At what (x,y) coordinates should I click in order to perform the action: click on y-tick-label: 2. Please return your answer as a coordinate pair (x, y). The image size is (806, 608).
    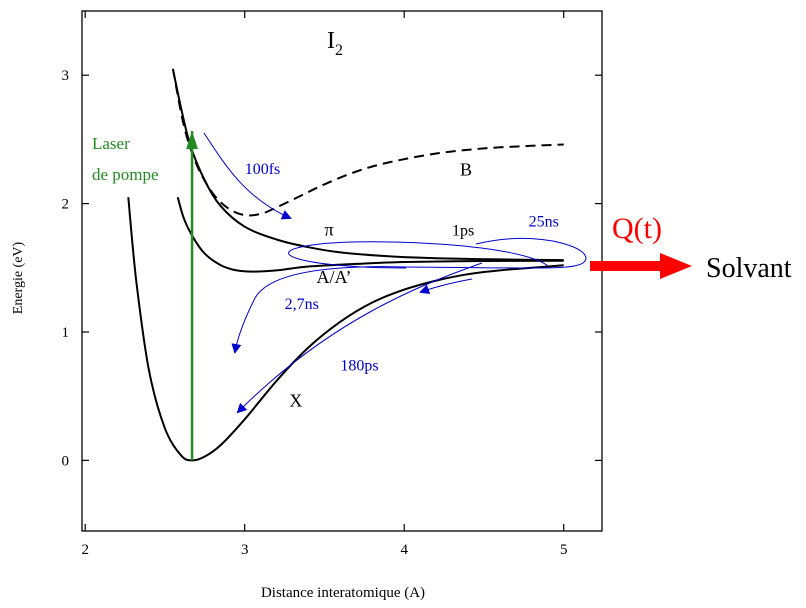
    Looking at the image, I should click on (66, 205).